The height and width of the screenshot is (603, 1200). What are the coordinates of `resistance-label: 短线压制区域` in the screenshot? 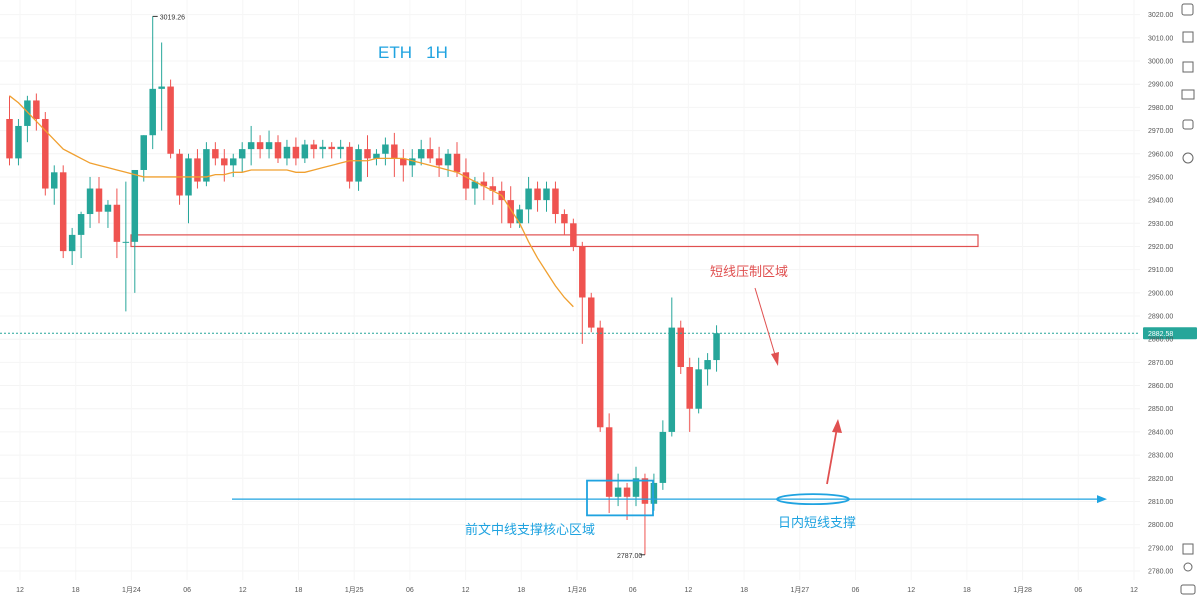 It's located at (749, 271).